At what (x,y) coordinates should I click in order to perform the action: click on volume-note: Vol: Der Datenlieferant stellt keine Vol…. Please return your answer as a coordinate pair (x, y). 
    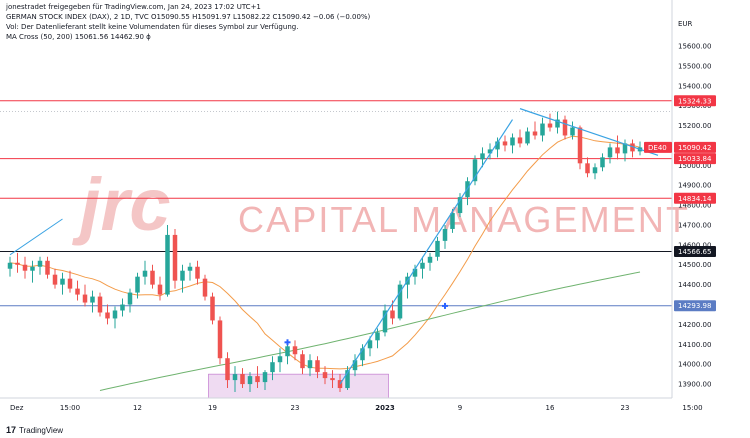
    Looking at the image, I should click on (152, 27).